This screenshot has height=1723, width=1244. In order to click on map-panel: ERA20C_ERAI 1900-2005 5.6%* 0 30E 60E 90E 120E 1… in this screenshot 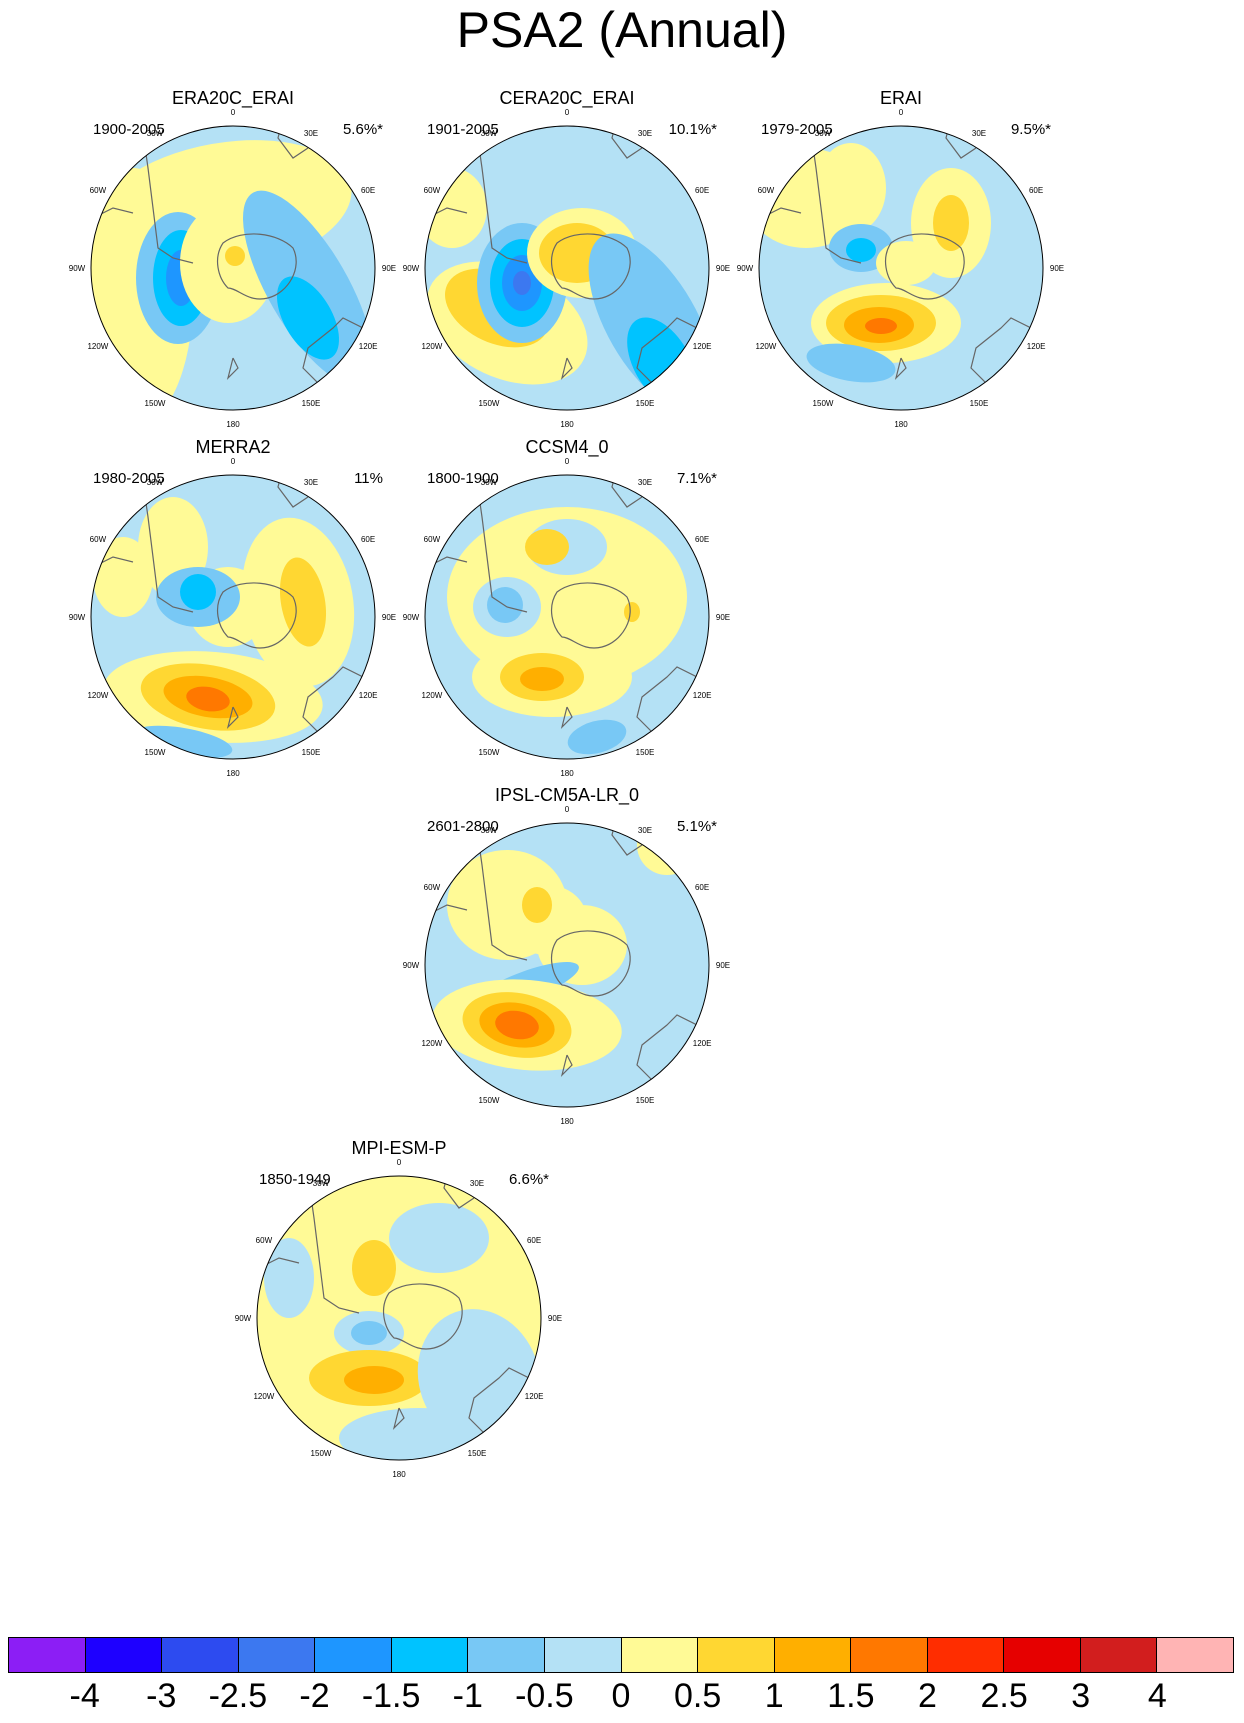, I will do `click(233, 263)`.